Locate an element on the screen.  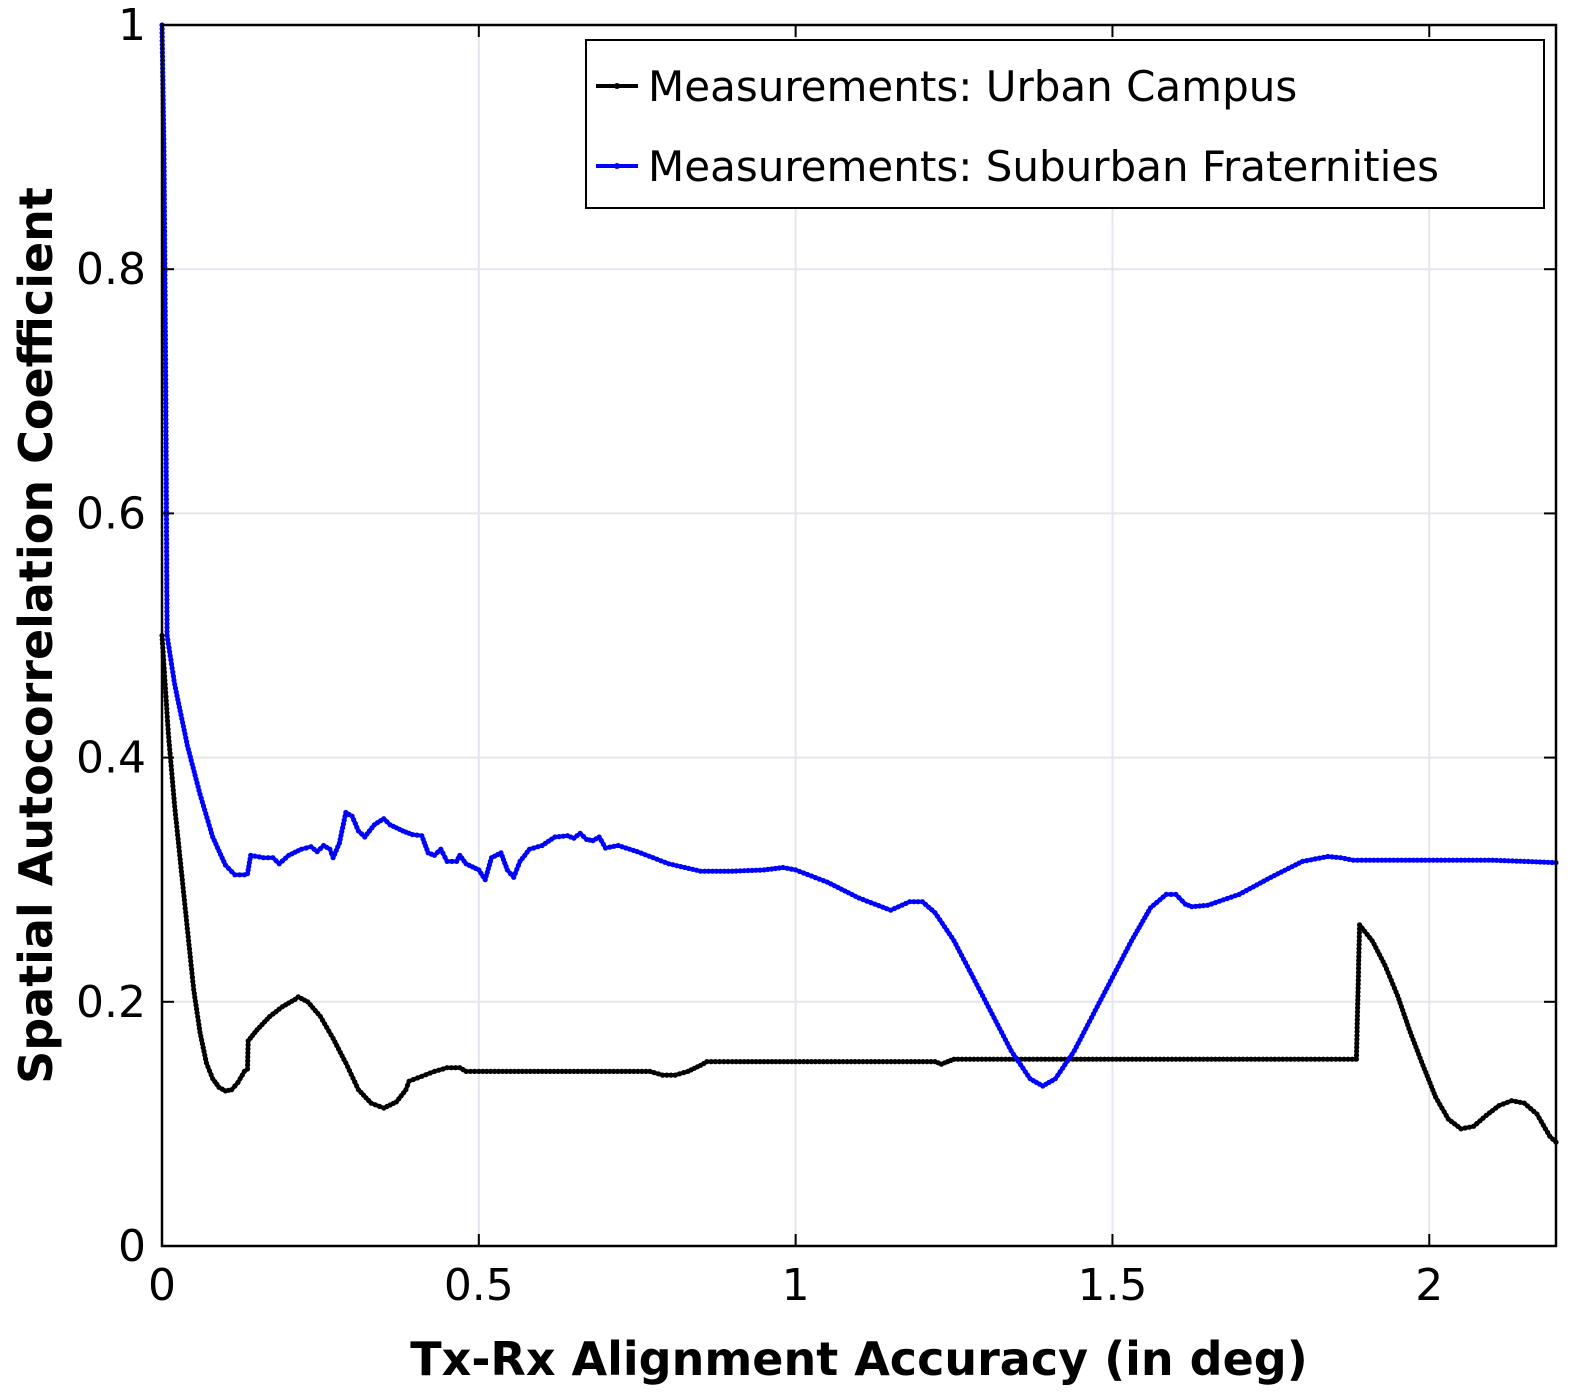
x-tick-label: 1 is located at coordinates (796, 1285).